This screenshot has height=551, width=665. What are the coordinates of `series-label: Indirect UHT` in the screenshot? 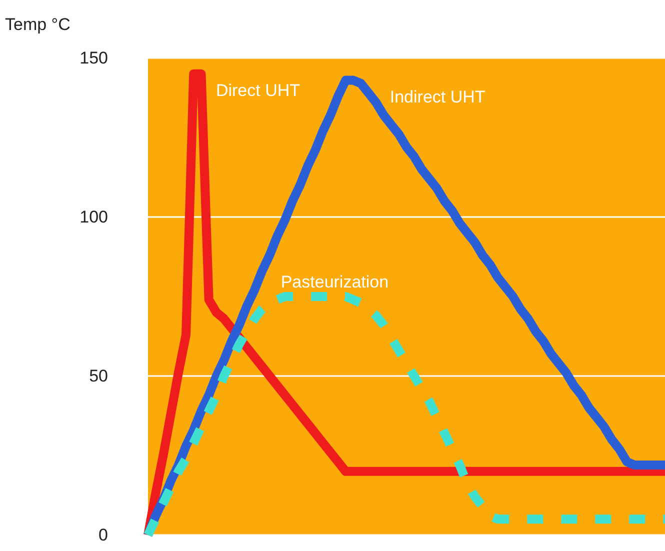 It's located at (438, 96).